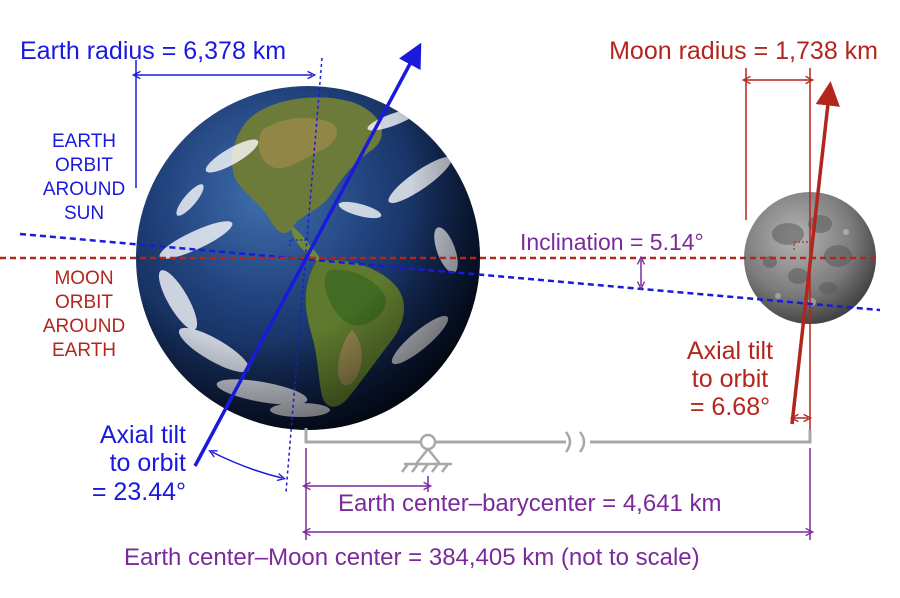 The height and width of the screenshot is (598, 900). Describe the element at coordinates (297, 242) in the screenshot. I see `earth-right-angle-mark` at that location.